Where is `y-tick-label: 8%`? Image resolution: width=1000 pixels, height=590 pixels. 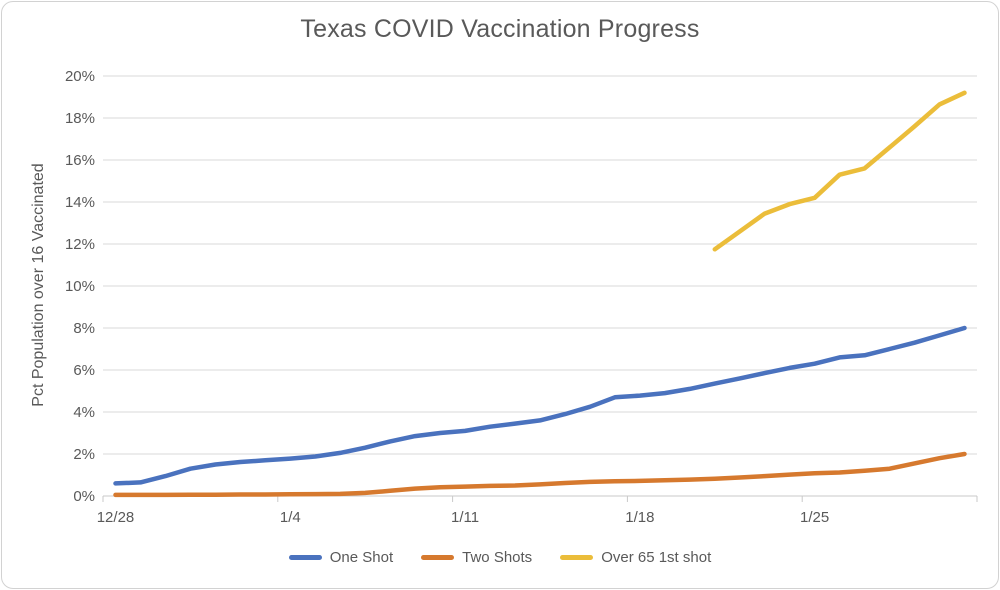 y-tick-label: 8% is located at coordinates (84, 328).